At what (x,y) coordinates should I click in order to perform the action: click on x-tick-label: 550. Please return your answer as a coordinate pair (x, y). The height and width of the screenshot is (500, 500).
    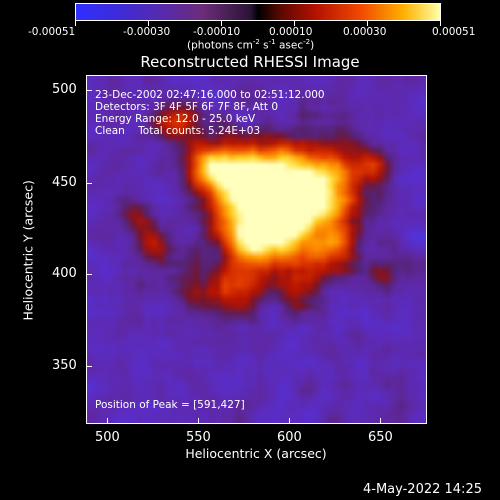
    Looking at the image, I should click on (198, 437).